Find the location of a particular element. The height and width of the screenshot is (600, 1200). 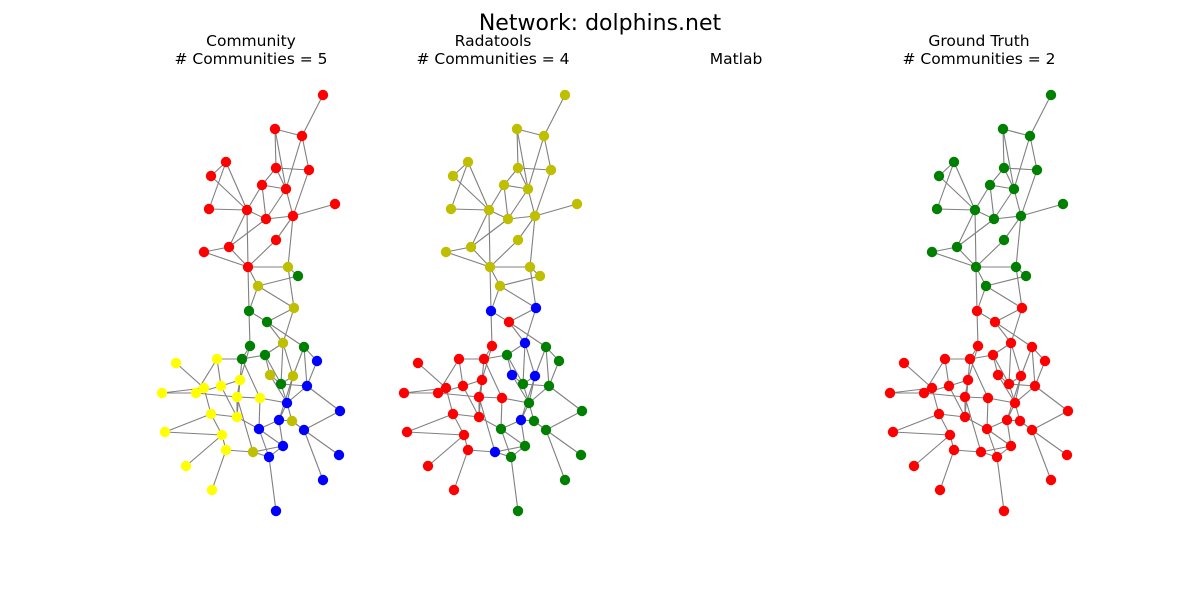

panel-radatools-title: Radatools is located at coordinates (493, 41).